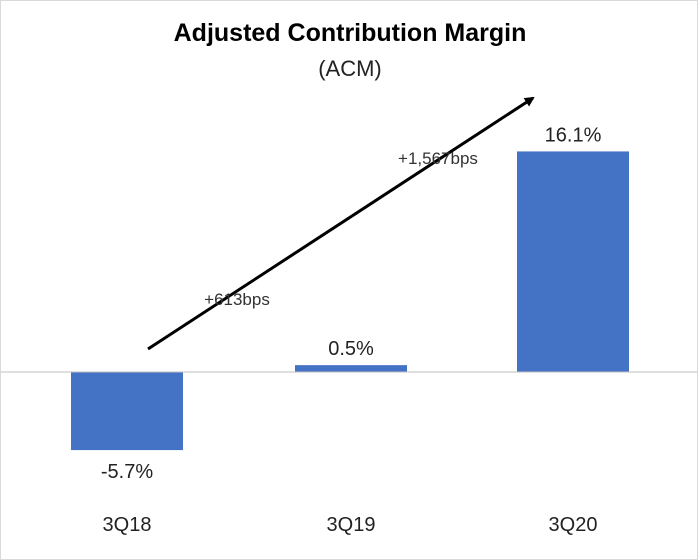 This screenshot has height=560, width=698. Describe the element at coordinates (350, 33) in the screenshot. I see `chart-title: Adjusted Contribution Margin` at that location.